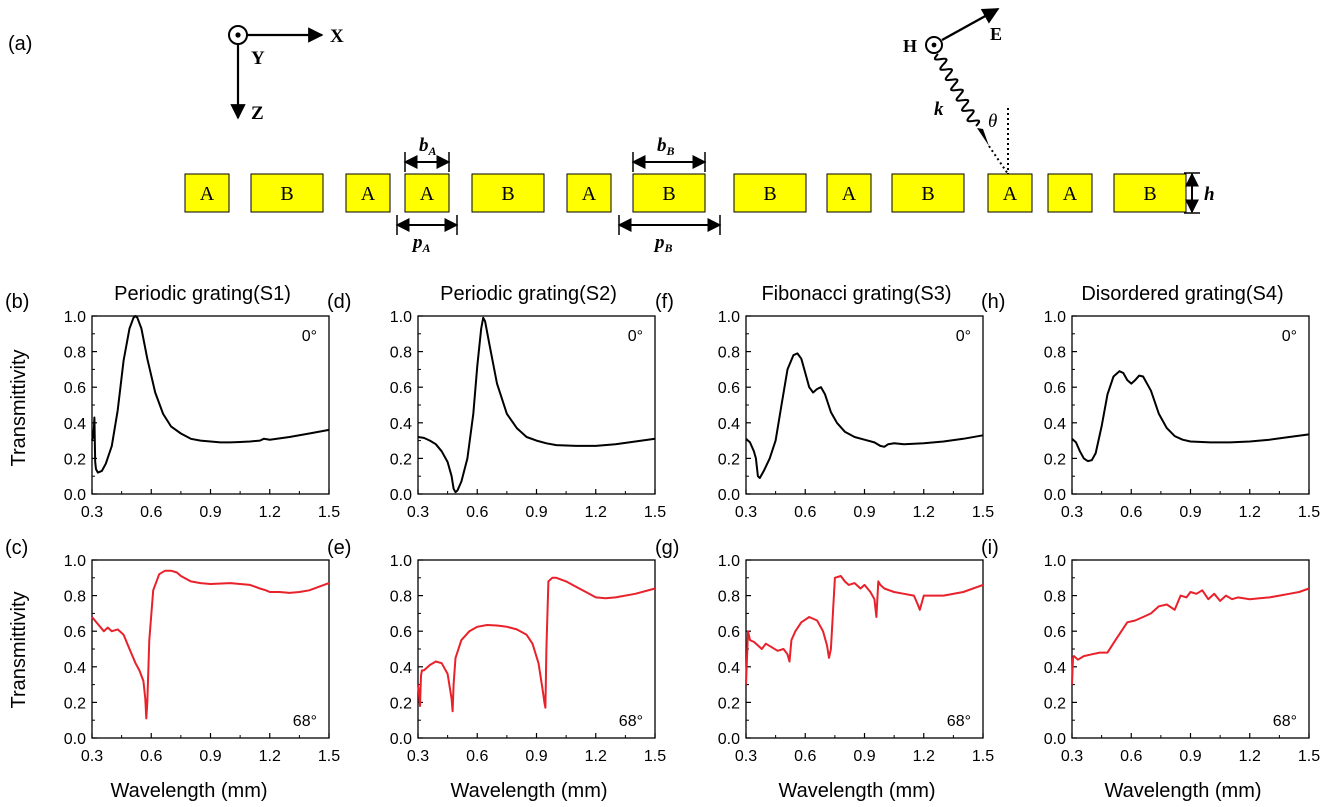  What do you see at coordinates (1209, 194) in the screenshot?
I see `h-label: h` at bounding box center [1209, 194].